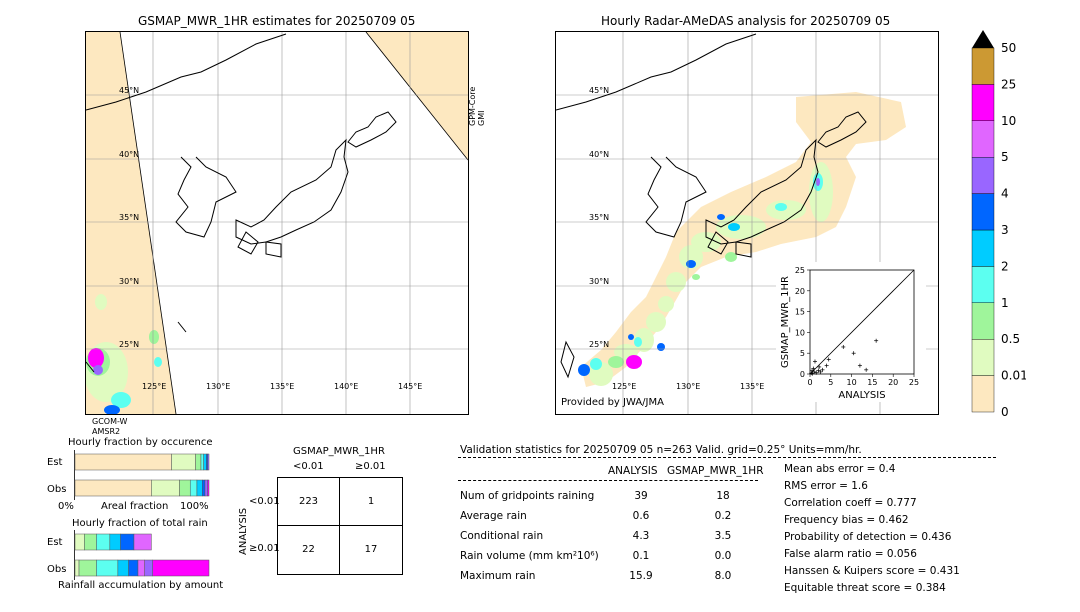 The image size is (1080, 612). I want to click on frac-occ-axis-mid: Areal fraction, so click(135, 506).